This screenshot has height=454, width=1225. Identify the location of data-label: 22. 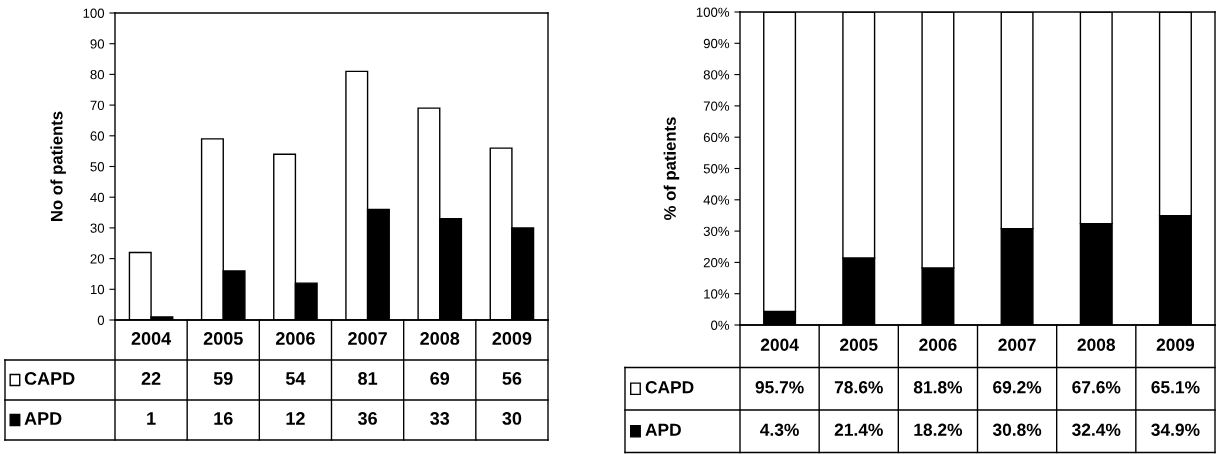
(151, 378).